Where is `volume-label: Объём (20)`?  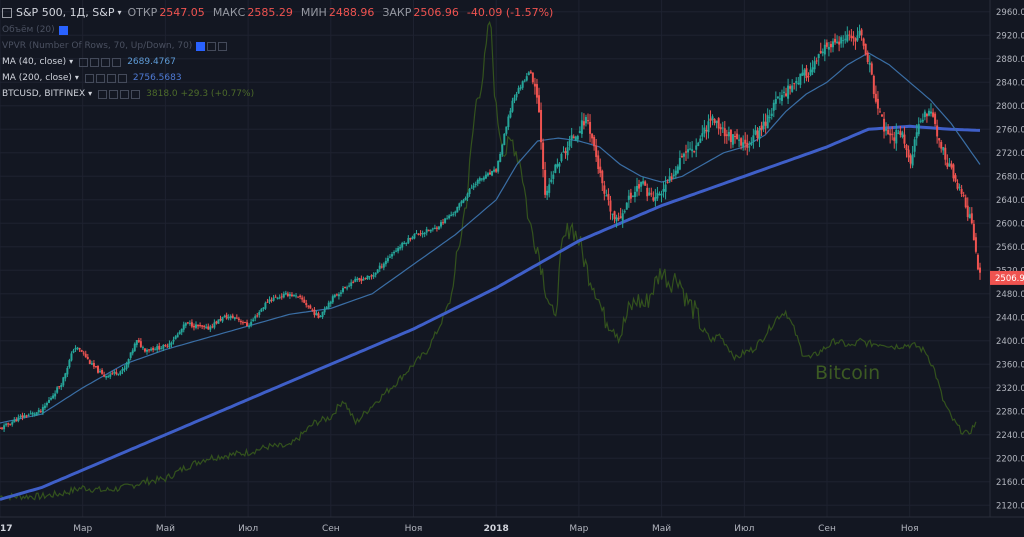 volume-label: Объём (20) is located at coordinates (28, 30).